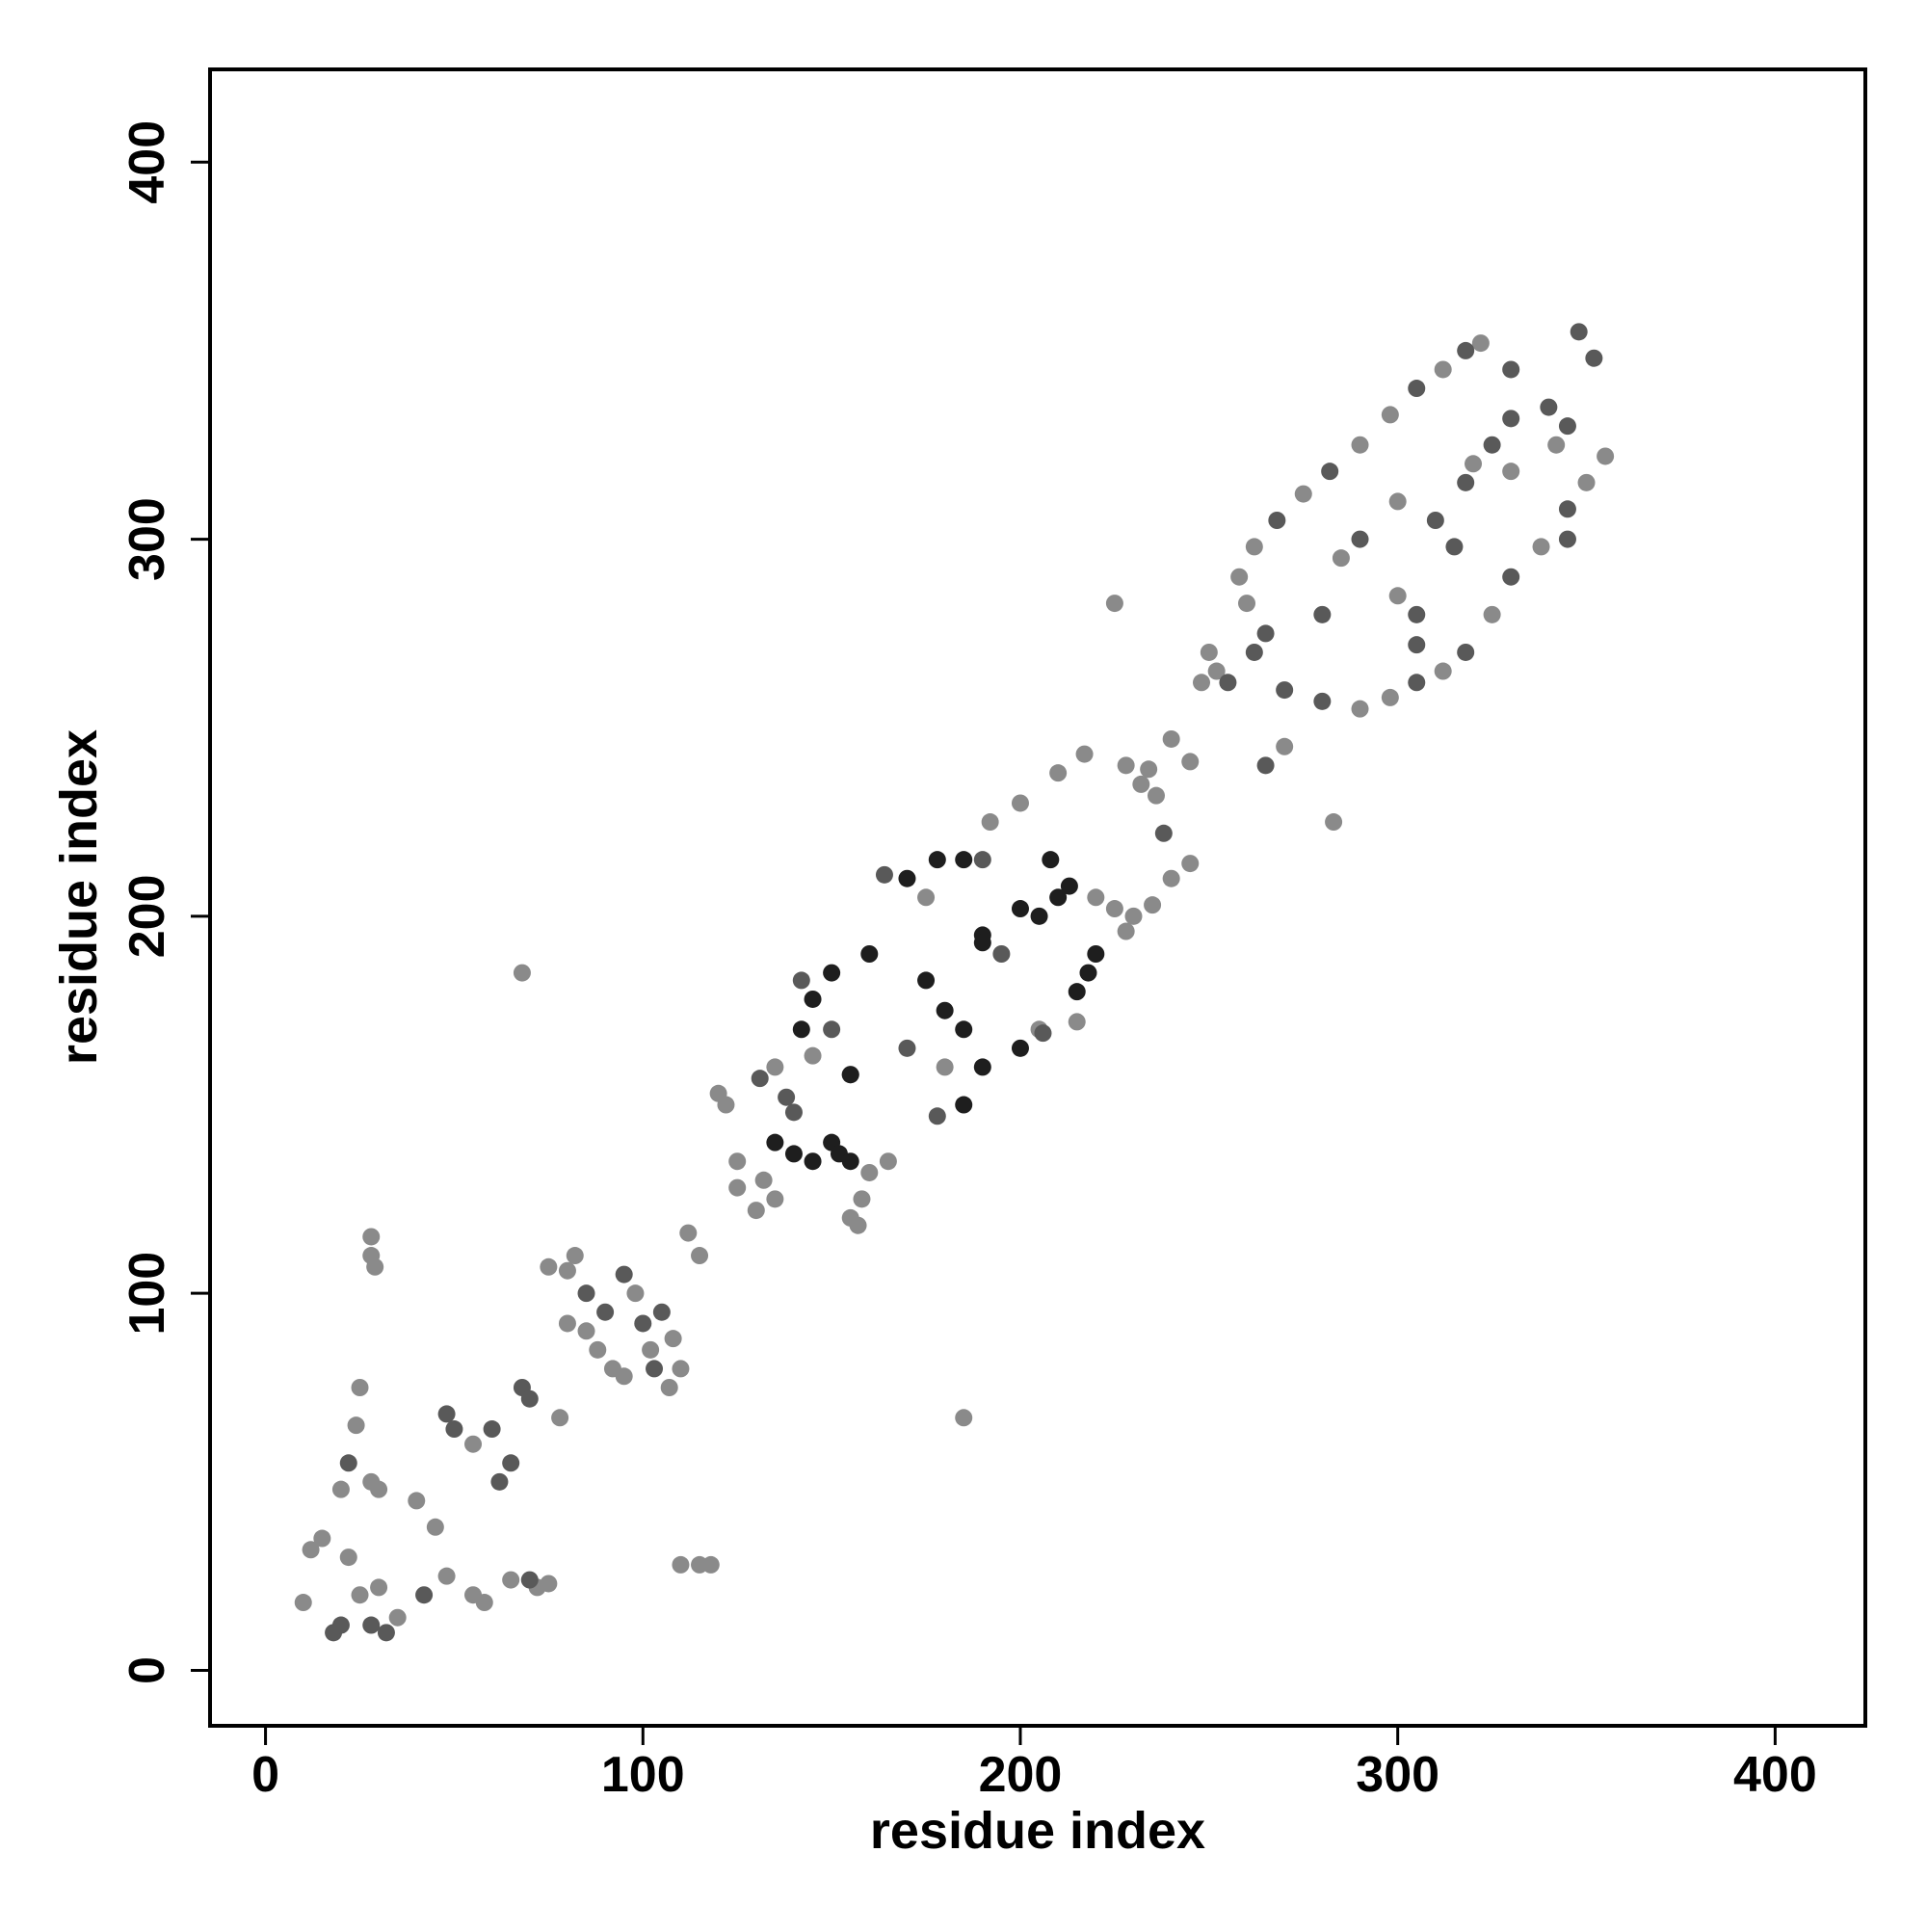 This screenshot has width=1927, height=1932. What do you see at coordinates (147, 1670) in the screenshot?
I see `y-tick-label: 0` at bounding box center [147, 1670].